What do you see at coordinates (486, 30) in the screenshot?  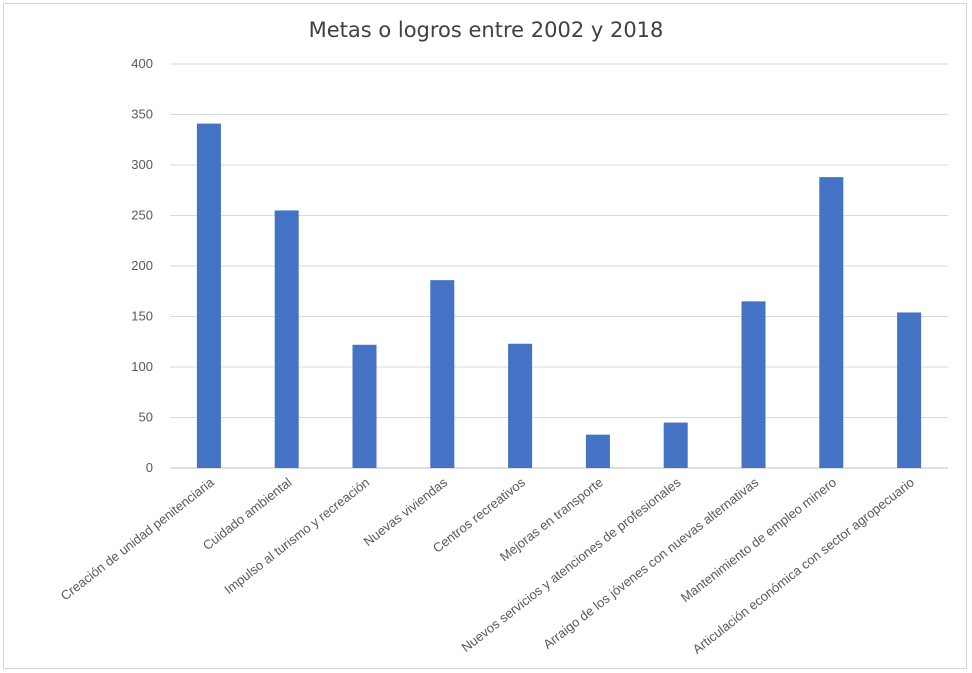 I see `chart-title: Metas o logros entre 2002 y 2018` at bounding box center [486, 30].